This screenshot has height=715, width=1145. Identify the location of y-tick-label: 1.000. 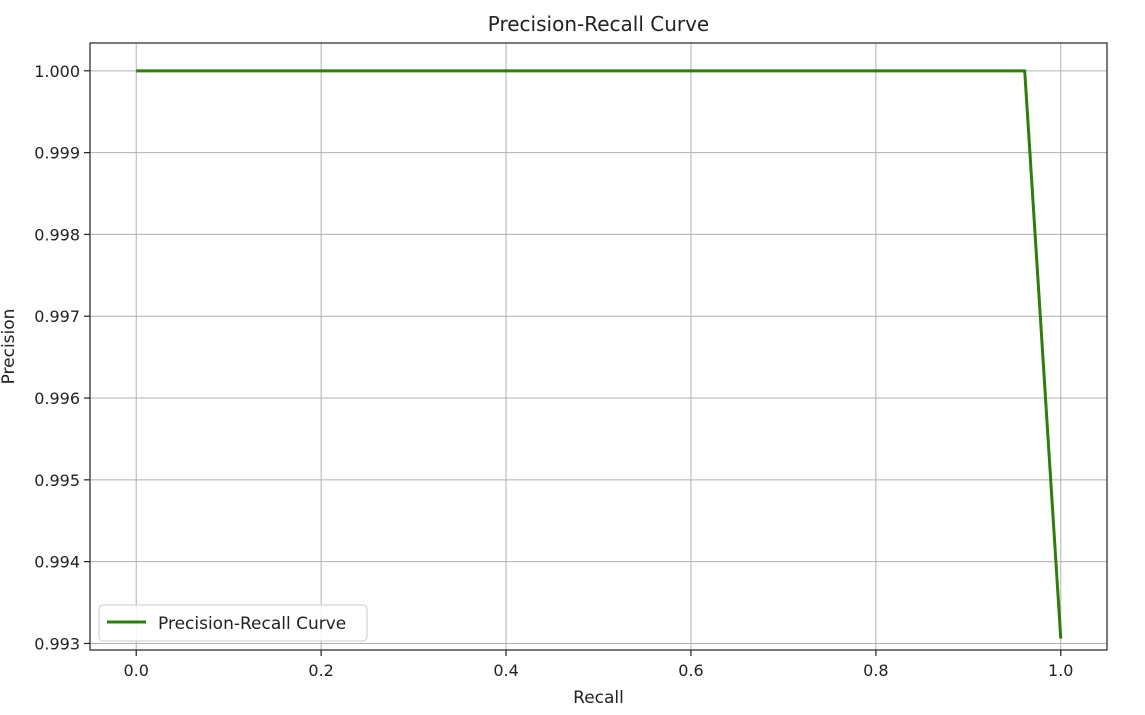
(57, 71).